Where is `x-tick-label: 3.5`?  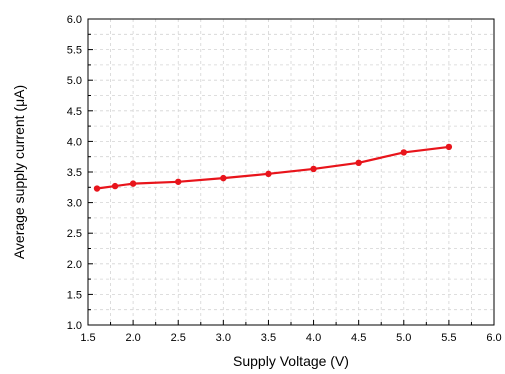 x-tick-label: 3.5 is located at coordinates (268, 338).